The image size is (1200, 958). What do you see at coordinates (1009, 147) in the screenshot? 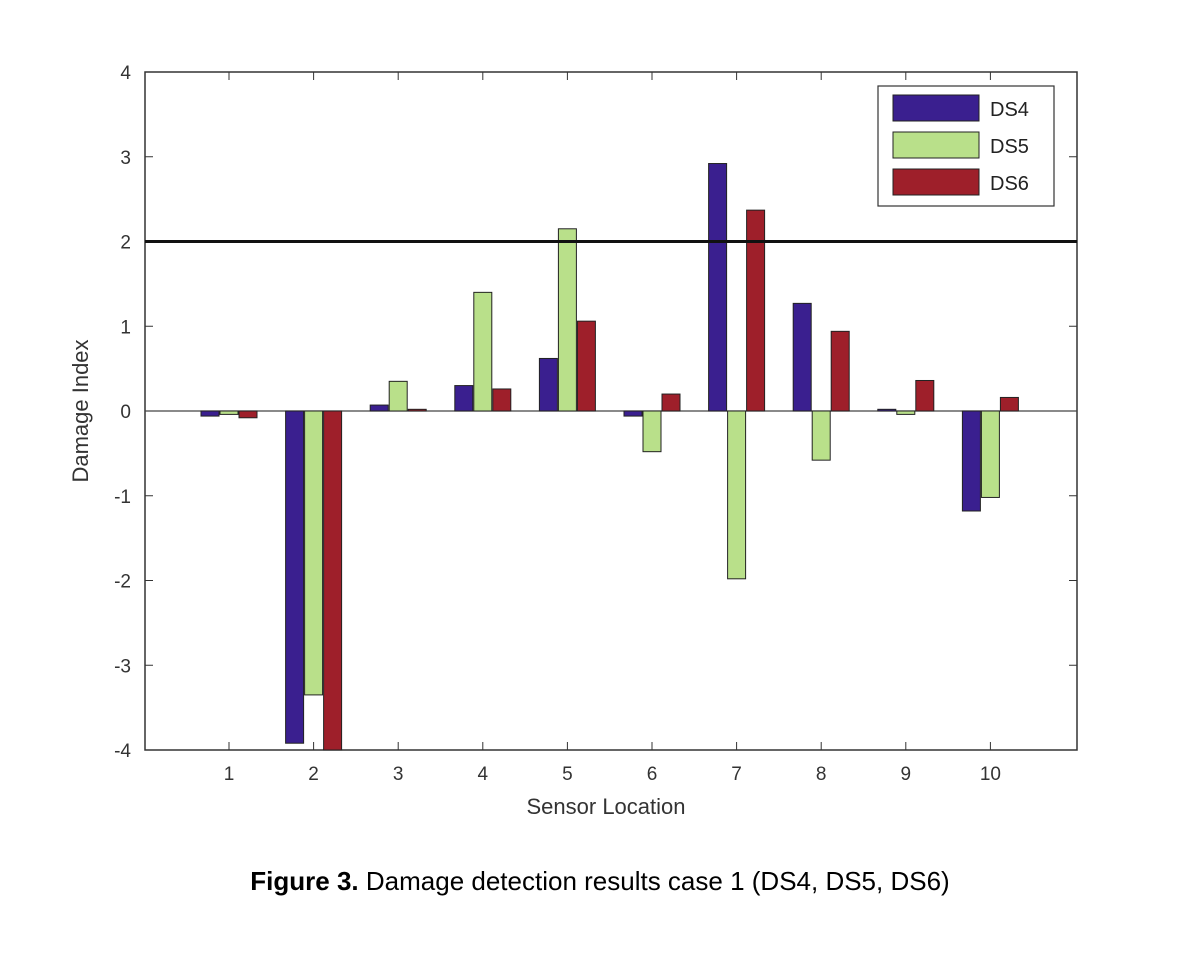
I see `legend-label-ds5: DS5` at bounding box center [1009, 147].